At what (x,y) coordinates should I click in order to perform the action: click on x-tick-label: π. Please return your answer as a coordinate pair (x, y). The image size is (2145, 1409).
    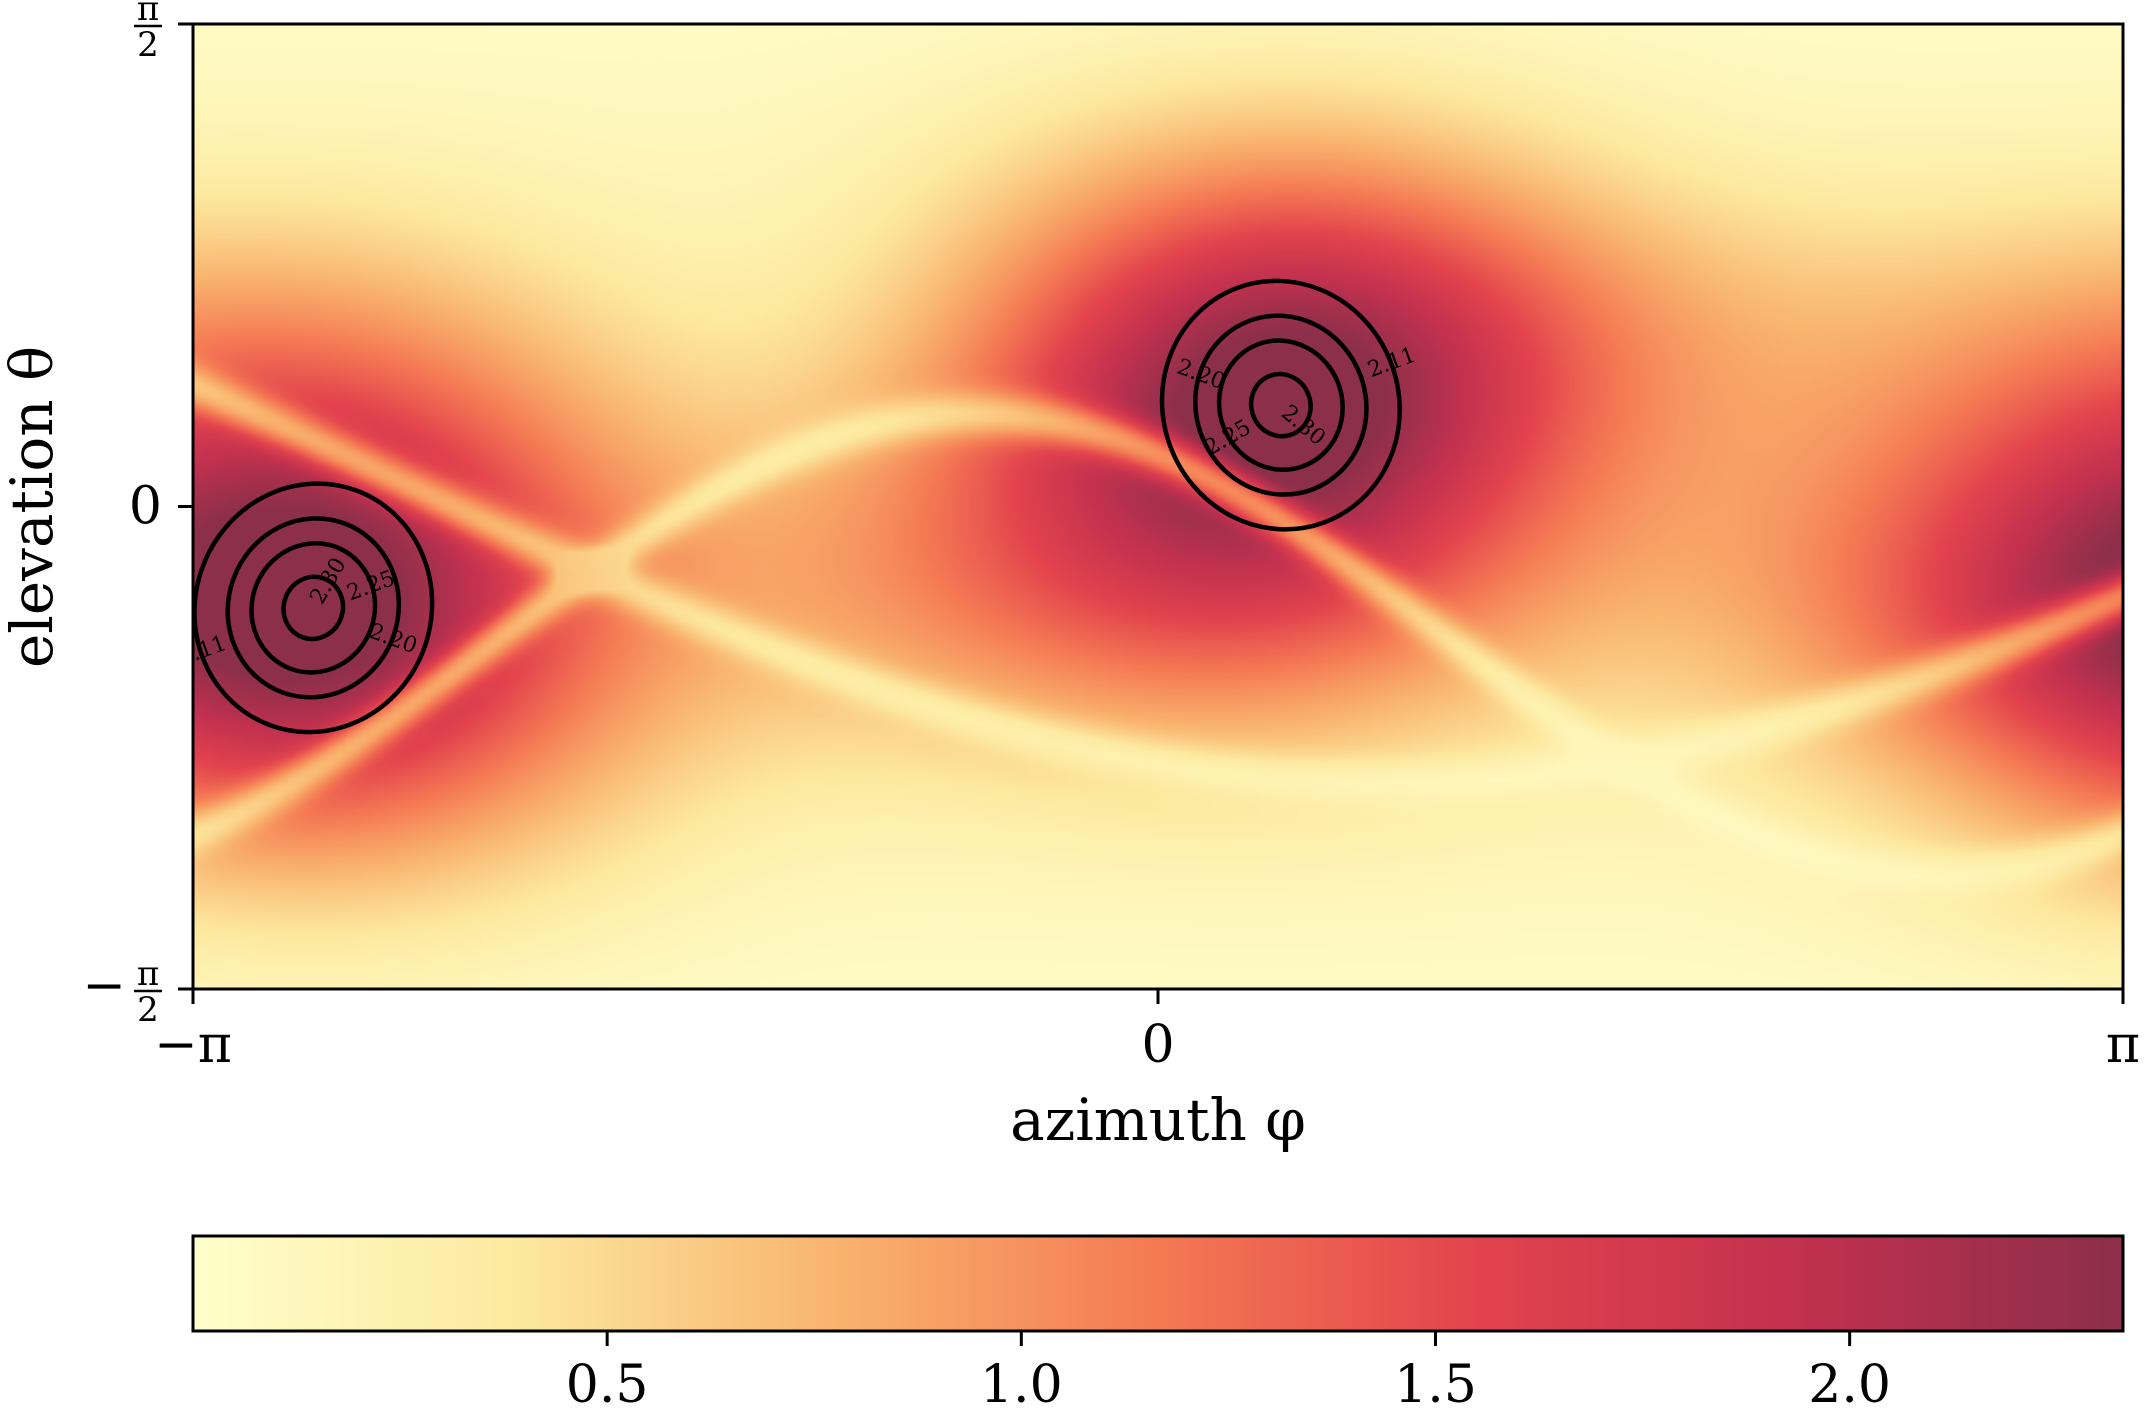
    Looking at the image, I should click on (2123, 1045).